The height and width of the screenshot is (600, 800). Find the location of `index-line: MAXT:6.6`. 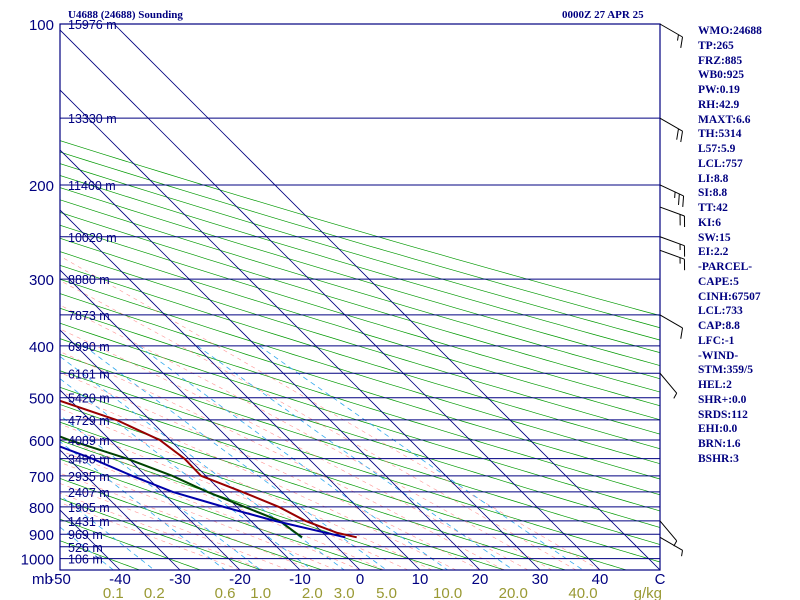

index-line: MAXT:6.6 is located at coordinates (724, 119).